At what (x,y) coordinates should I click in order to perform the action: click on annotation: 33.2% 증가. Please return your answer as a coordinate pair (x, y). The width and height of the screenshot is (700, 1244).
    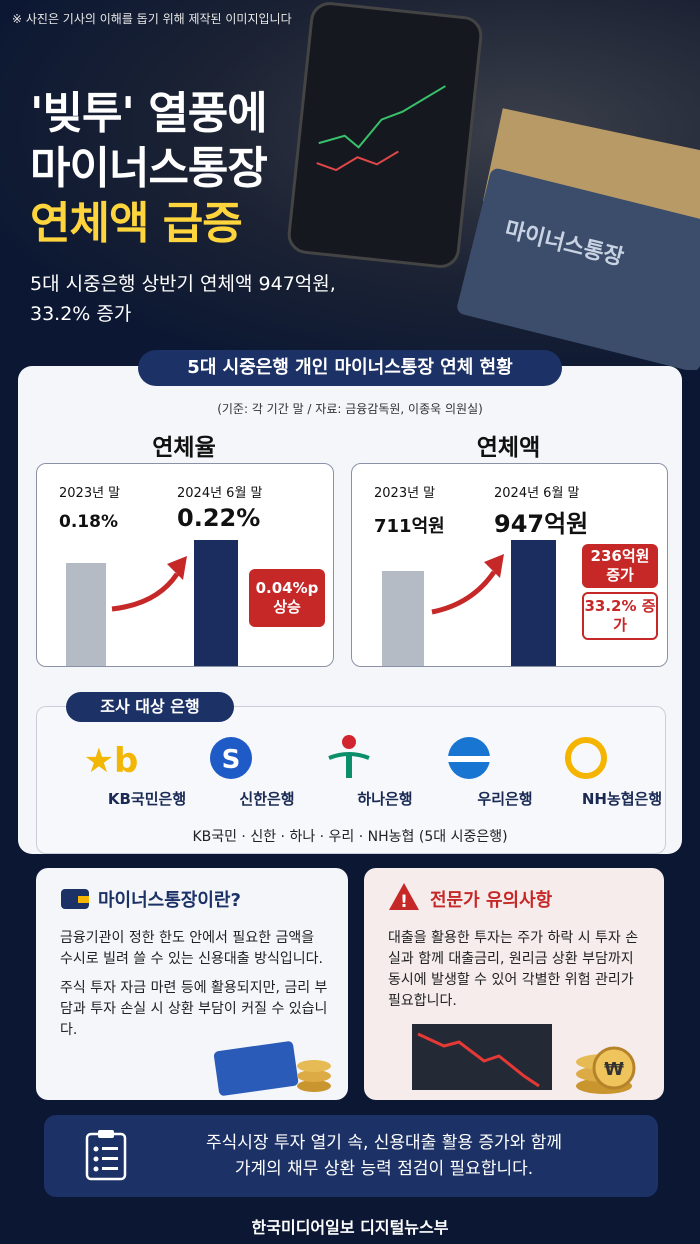
    Looking at the image, I should click on (620, 616).